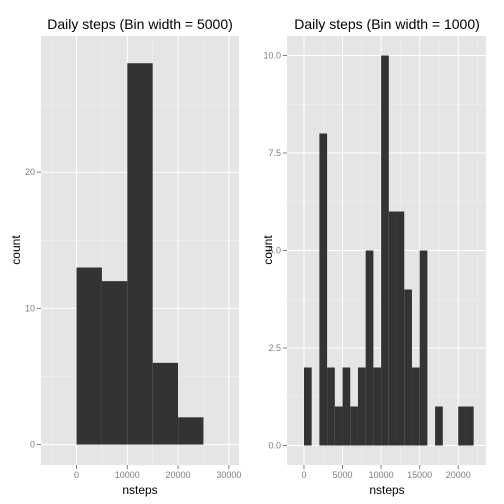 The image size is (504, 504). What do you see at coordinates (419, 475) in the screenshot?
I see `x-tick-label: 15000` at bounding box center [419, 475].